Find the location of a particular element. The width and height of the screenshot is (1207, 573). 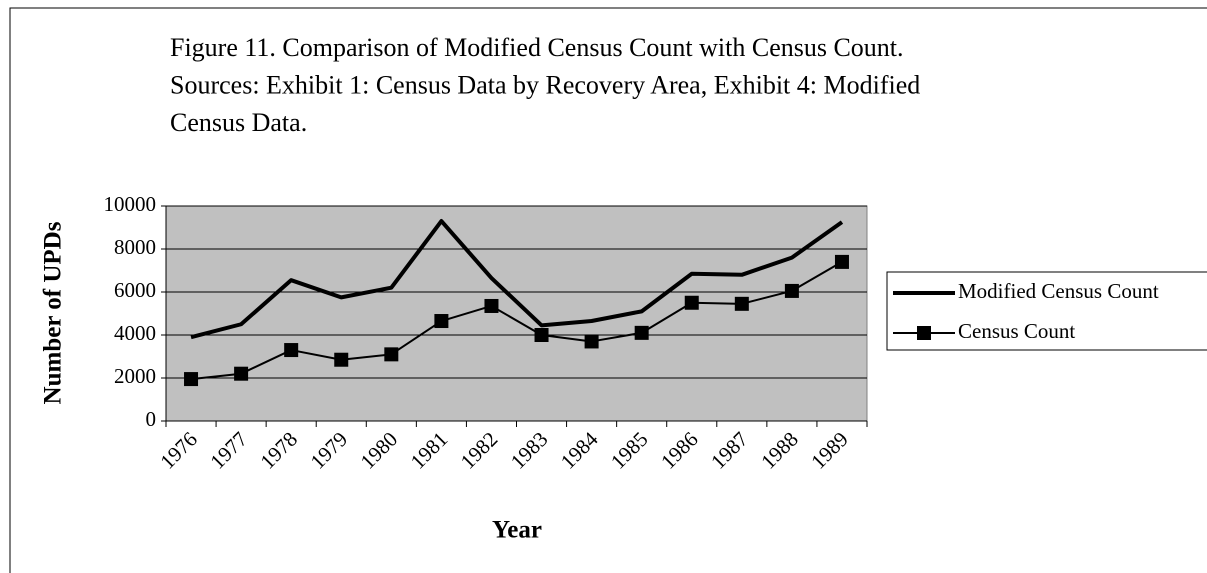

y-tick-label: 0 is located at coordinates (151, 419).